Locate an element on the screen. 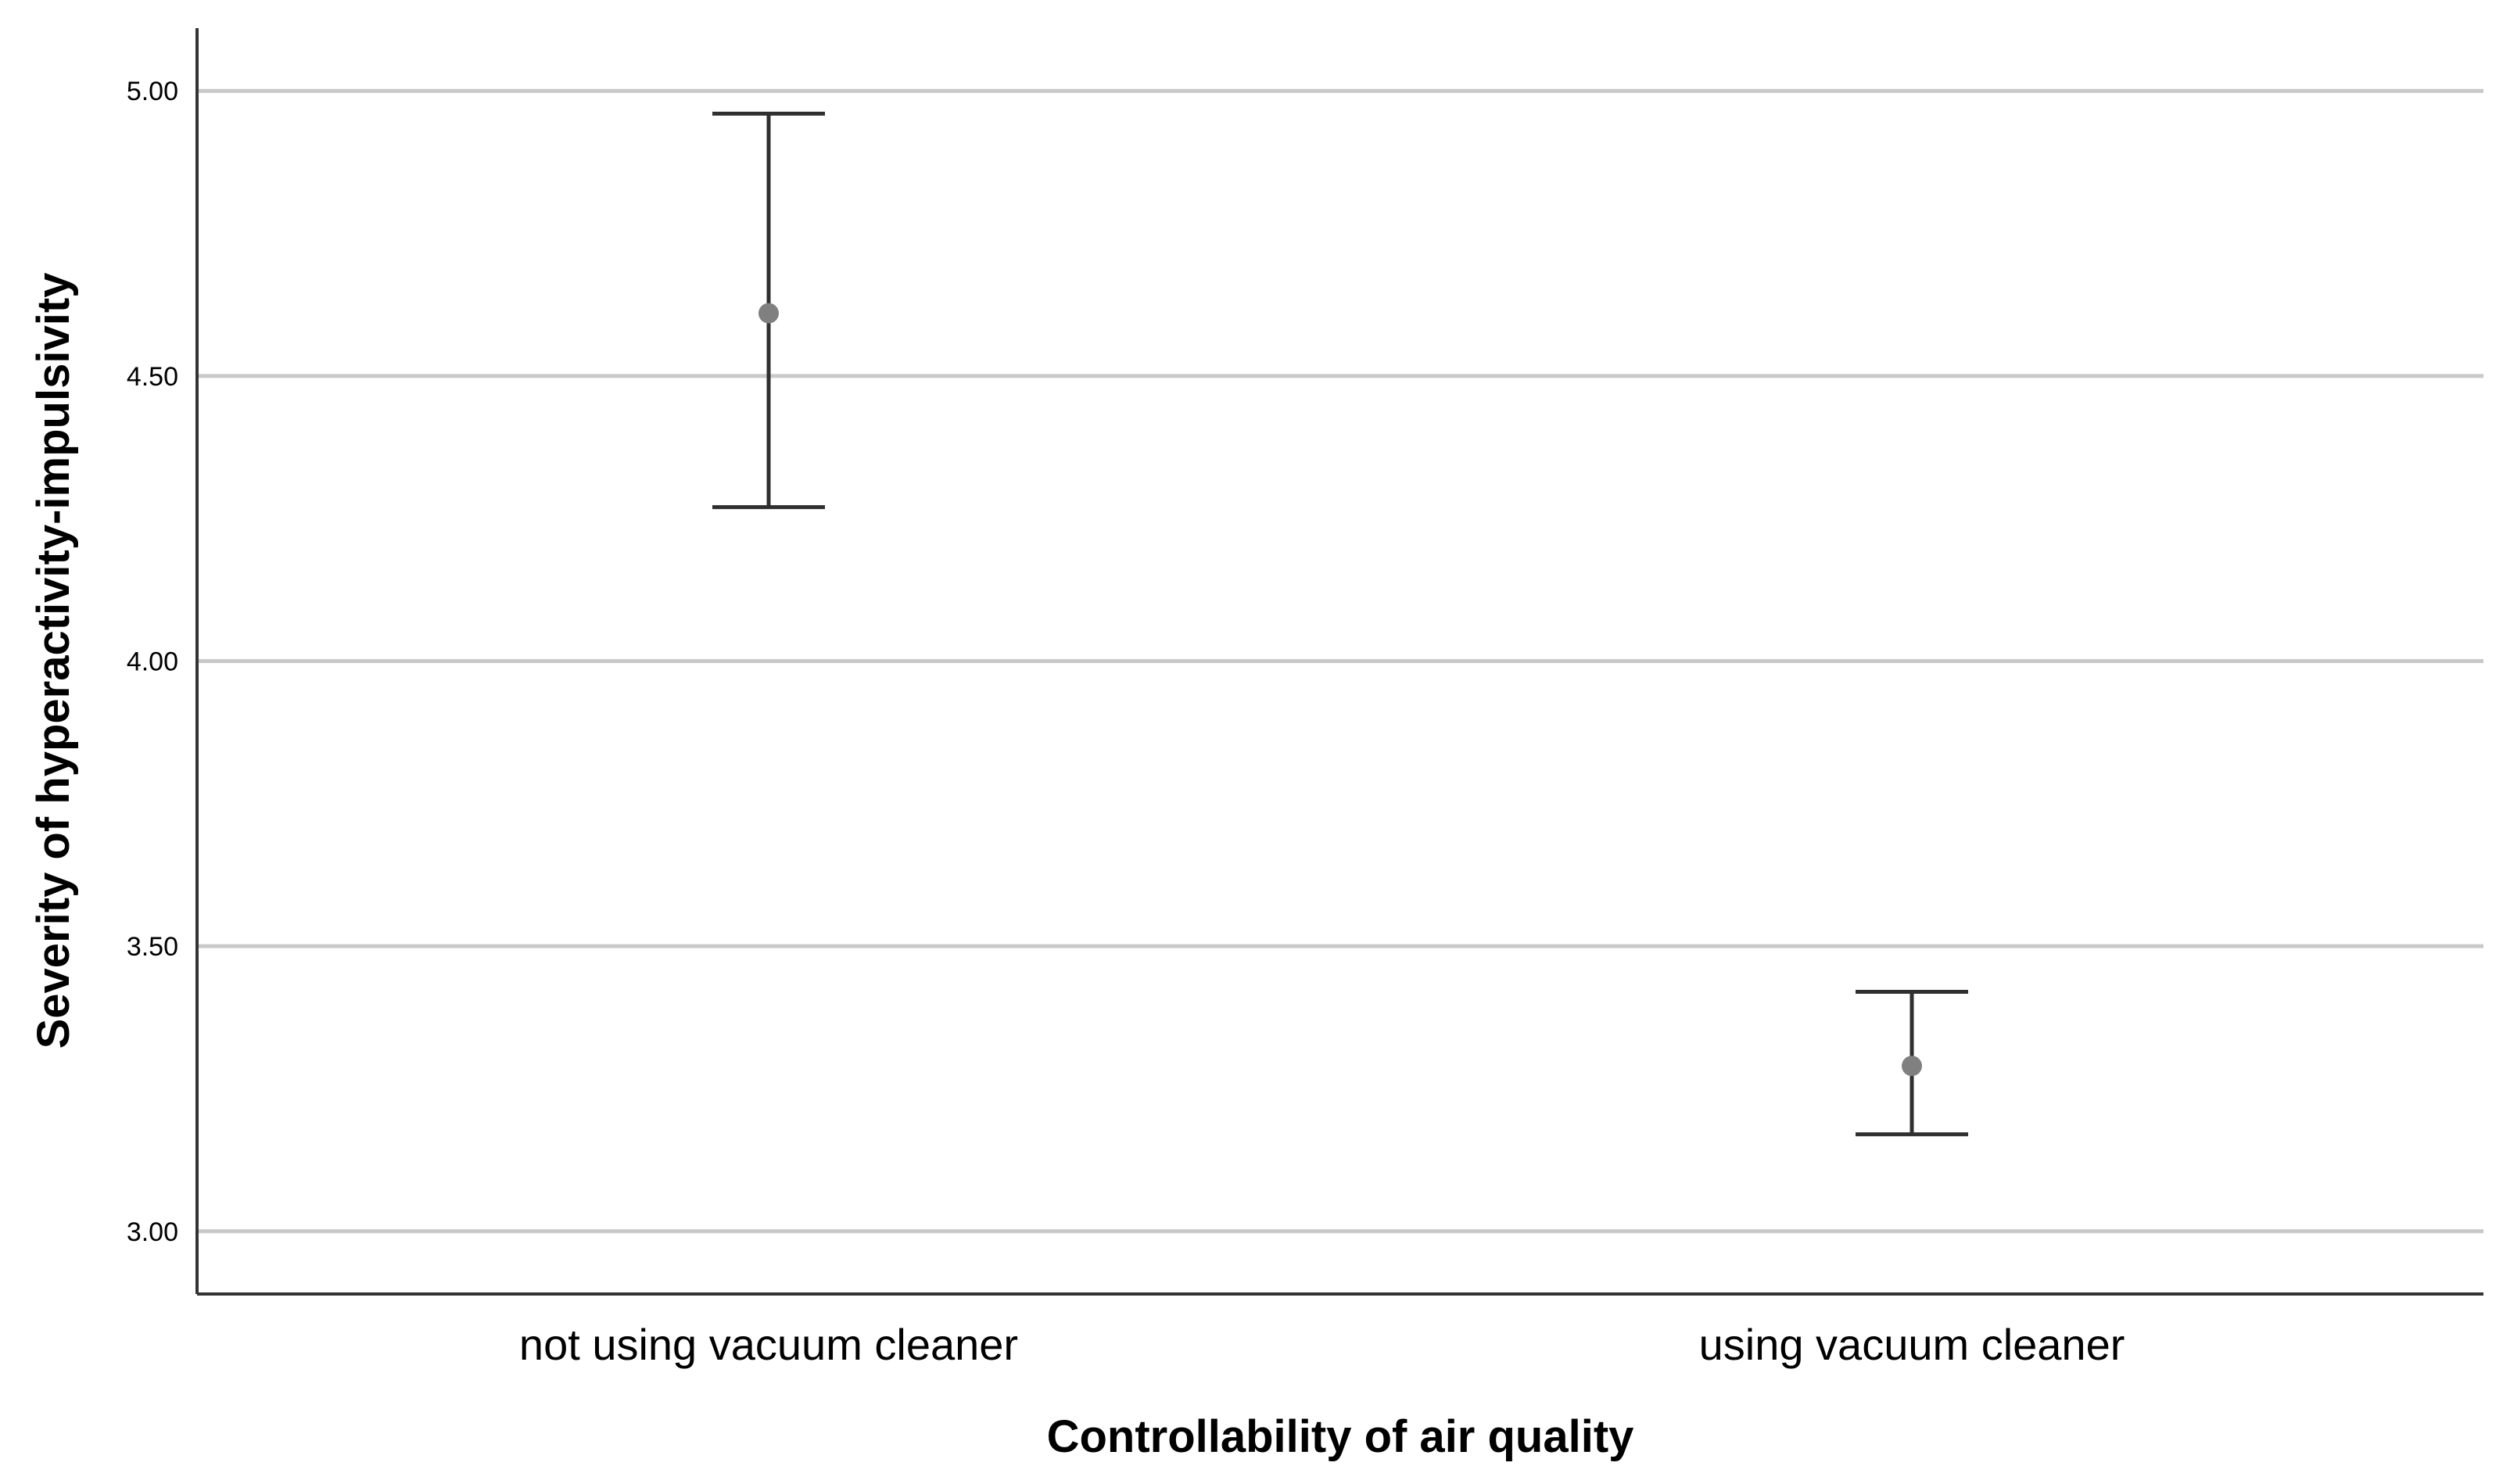 This screenshot has width=2503, height=1484. x-category-label: not using vacuum cleaner is located at coordinates (769, 1344).